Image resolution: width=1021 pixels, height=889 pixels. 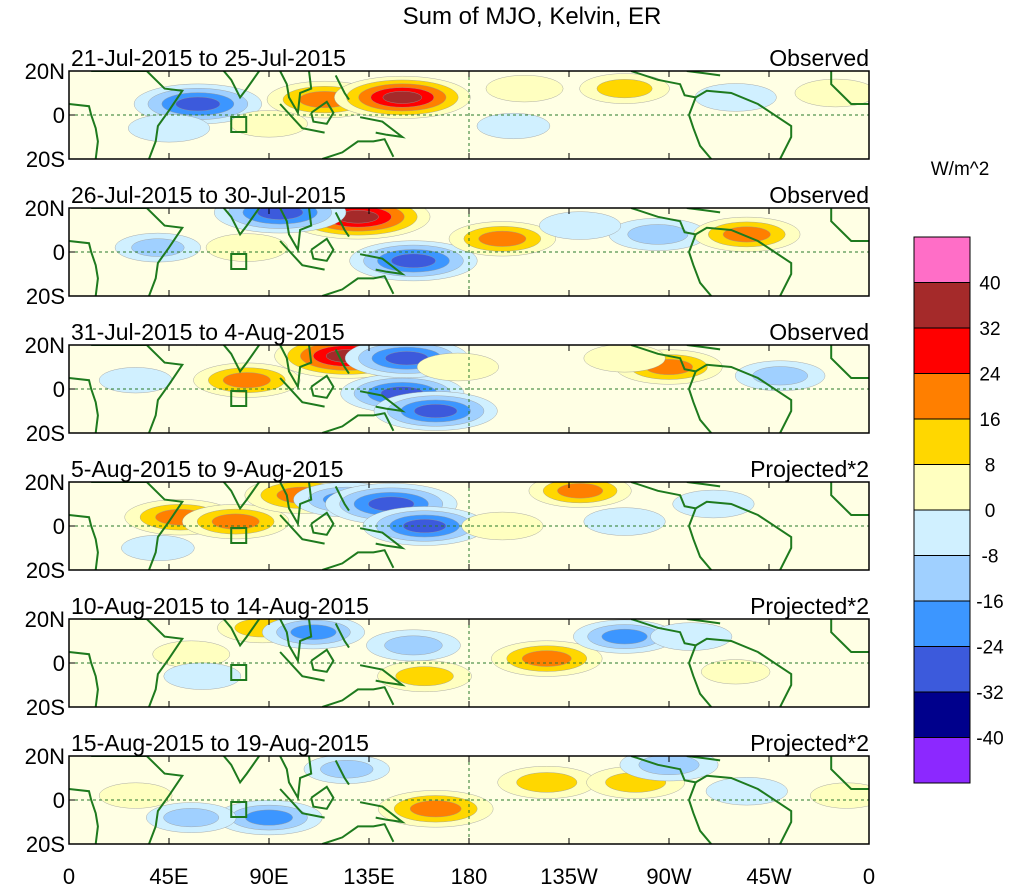 I want to click on colorbar-tick-label: 8, so click(x=990, y=466).